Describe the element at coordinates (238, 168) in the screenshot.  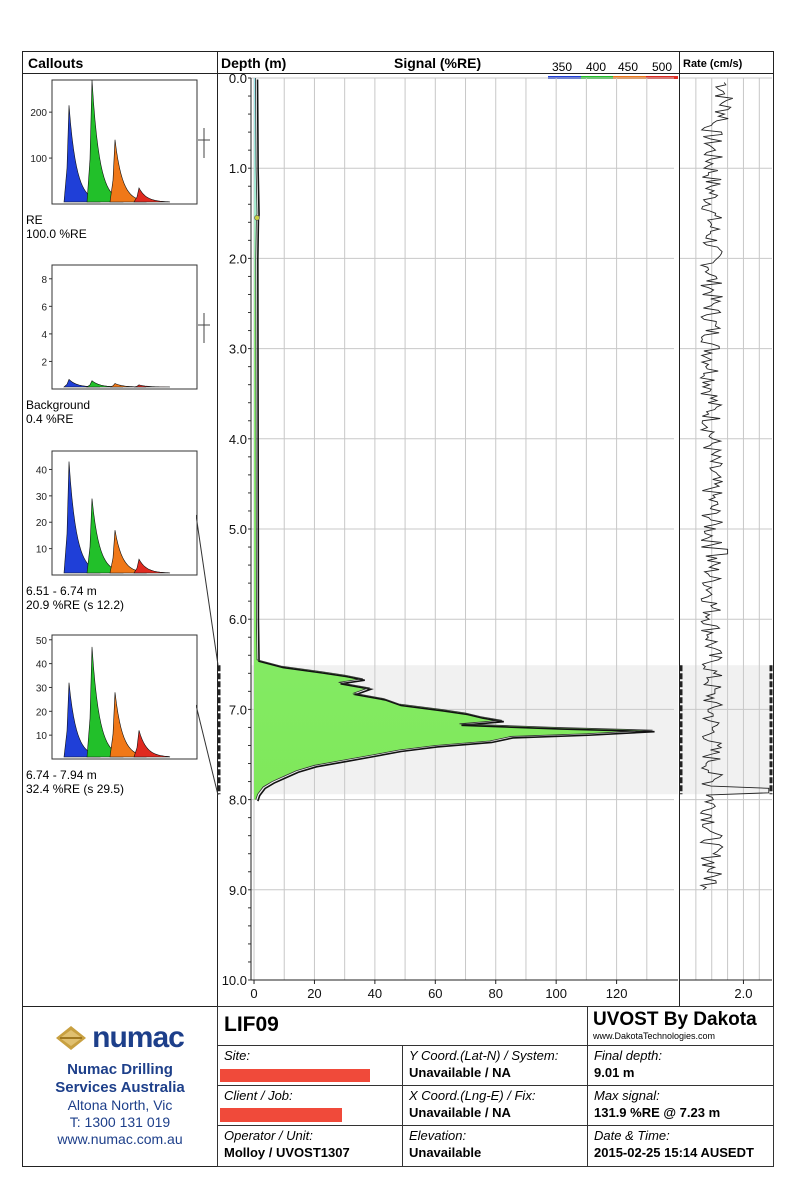
I see `y-tick-label: 1.0` at that location.